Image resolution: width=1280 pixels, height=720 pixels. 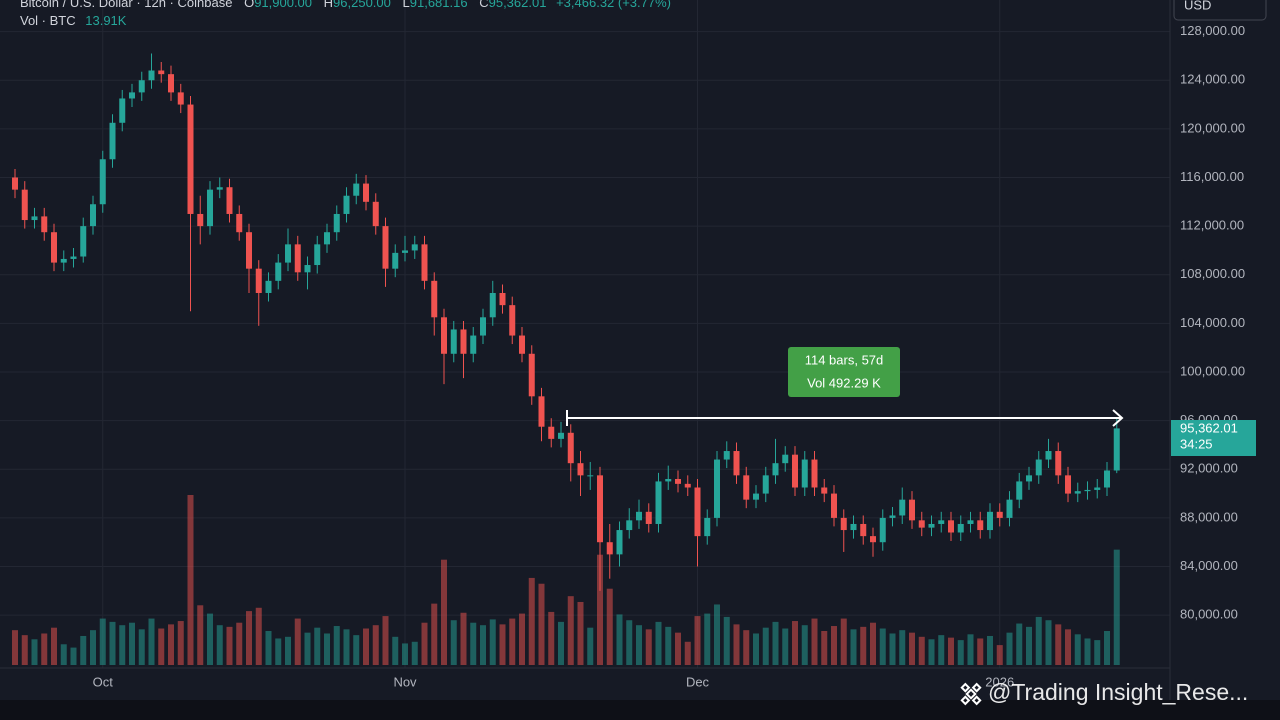 I want to click on y-tick-label: 124,000.00, so click(x=1212, y=79).